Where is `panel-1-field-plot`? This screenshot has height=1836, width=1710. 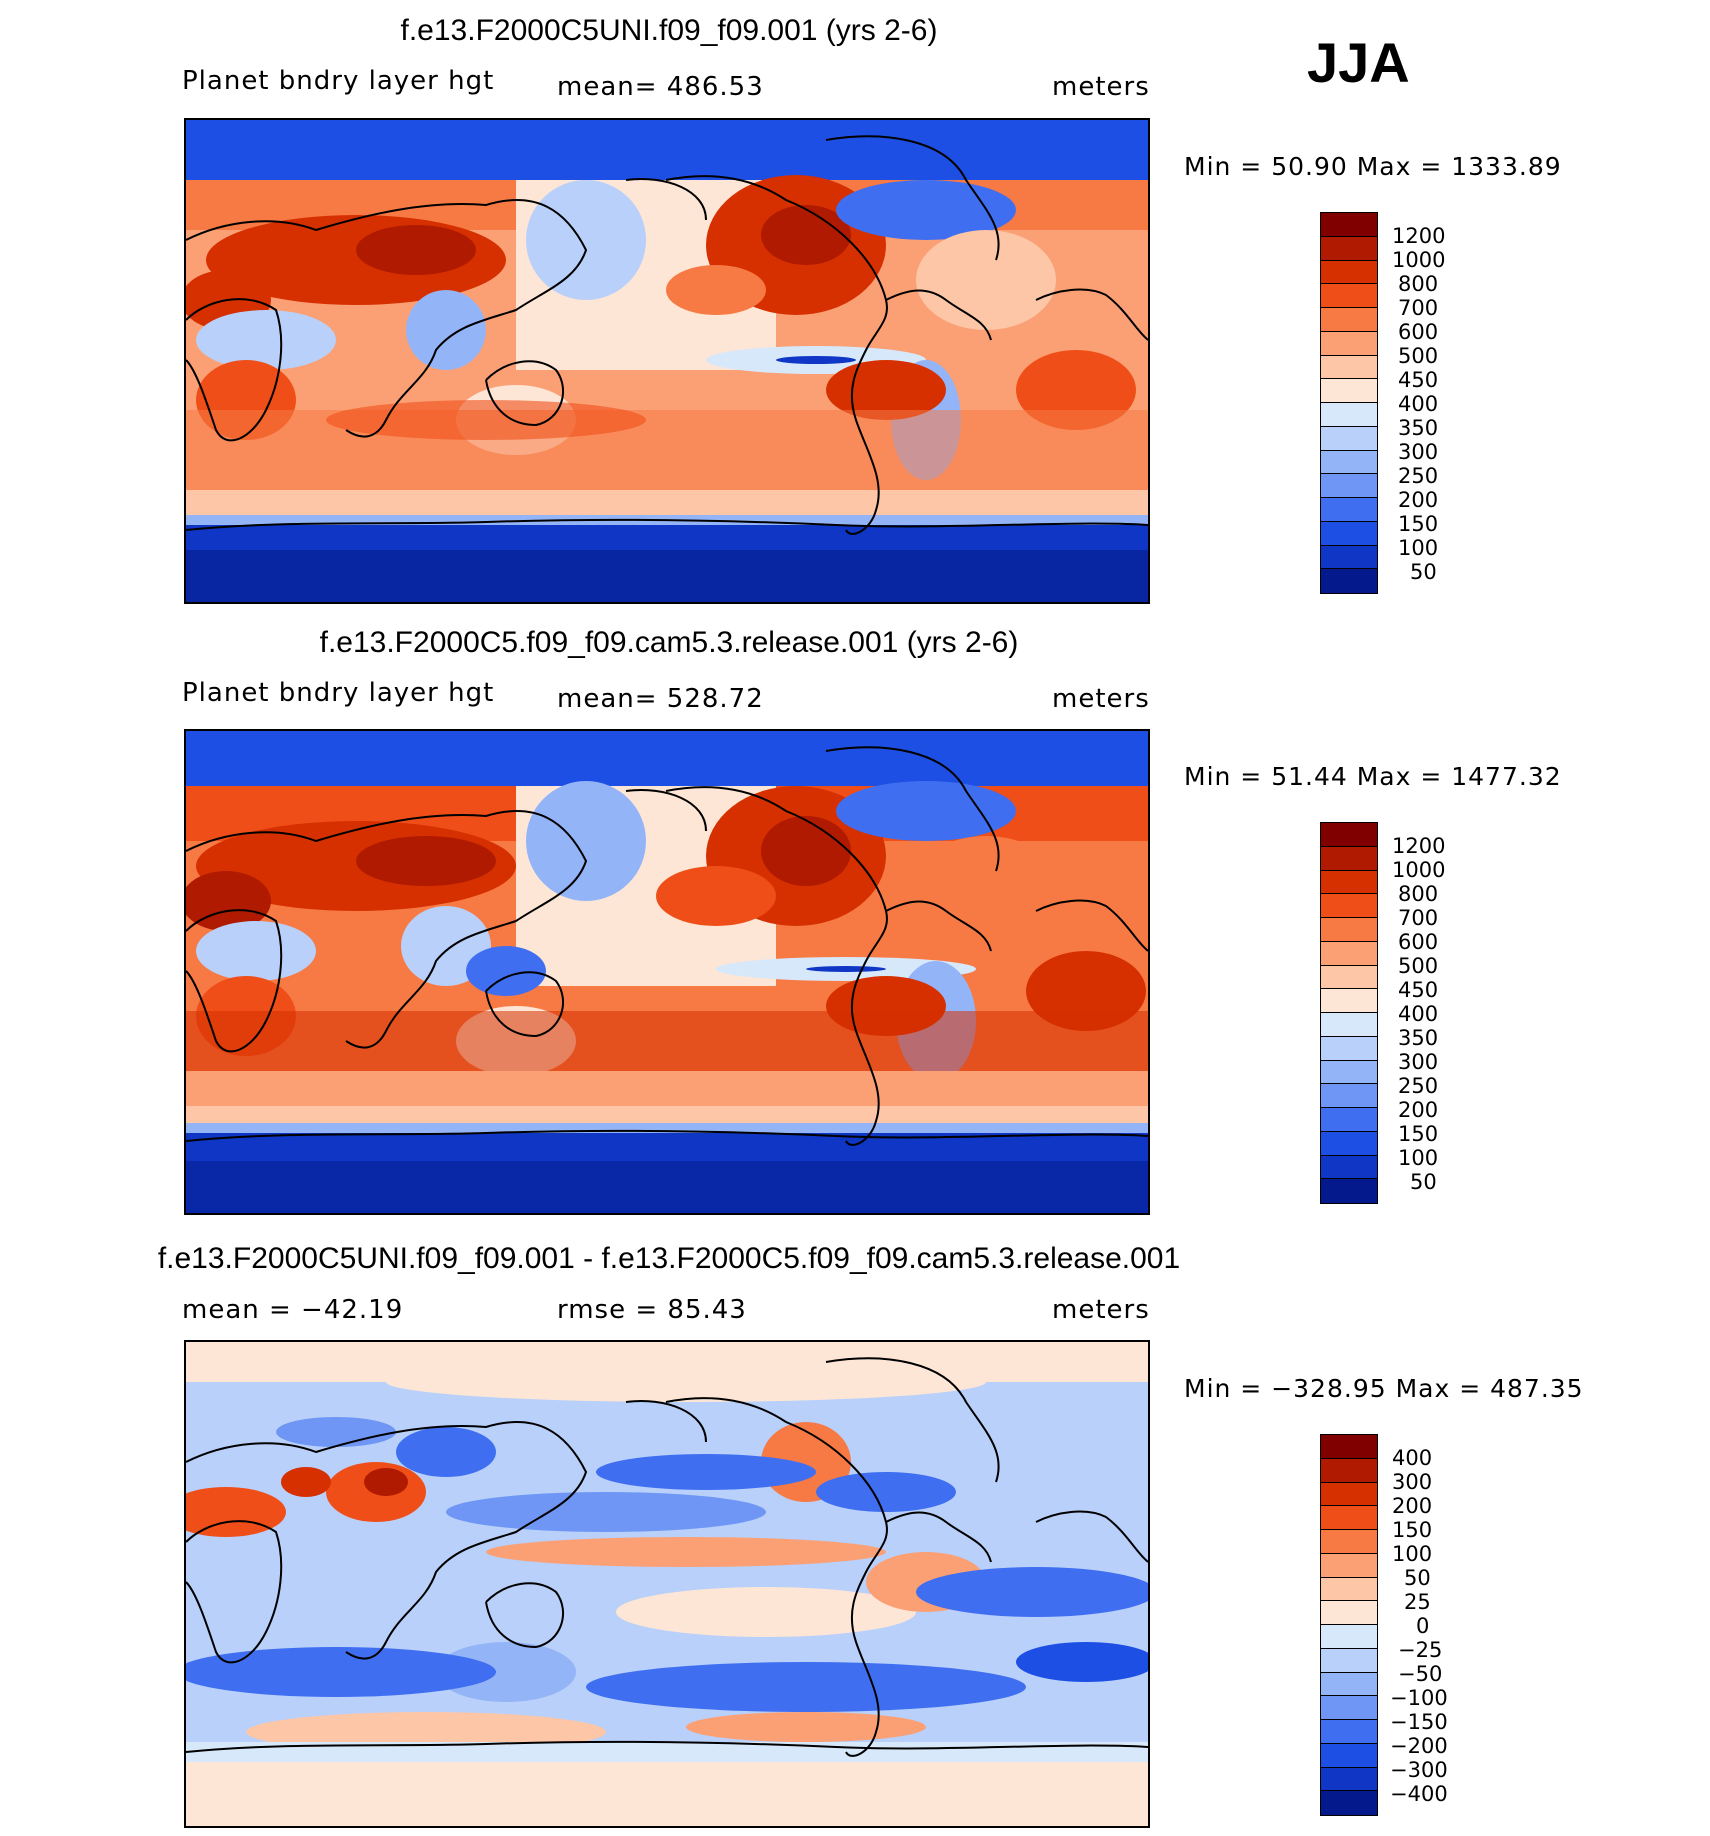
panel-1-field-plot is located at coordinates (667, 361).